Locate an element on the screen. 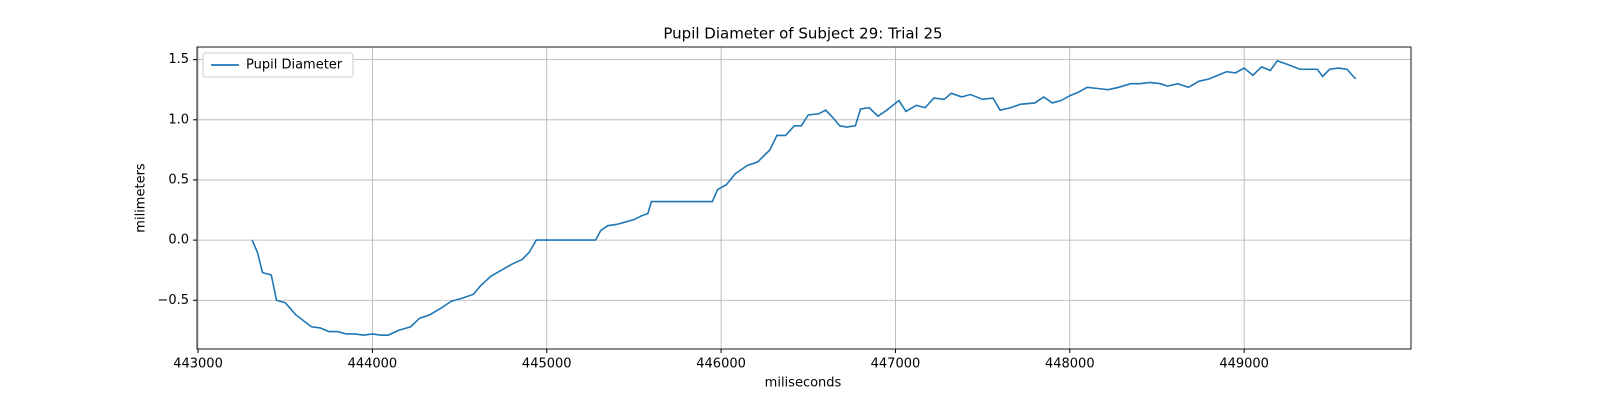 This screenshot has width=1600, height=404. y-axis-label: milimeters is located at coordinates (141, 198).